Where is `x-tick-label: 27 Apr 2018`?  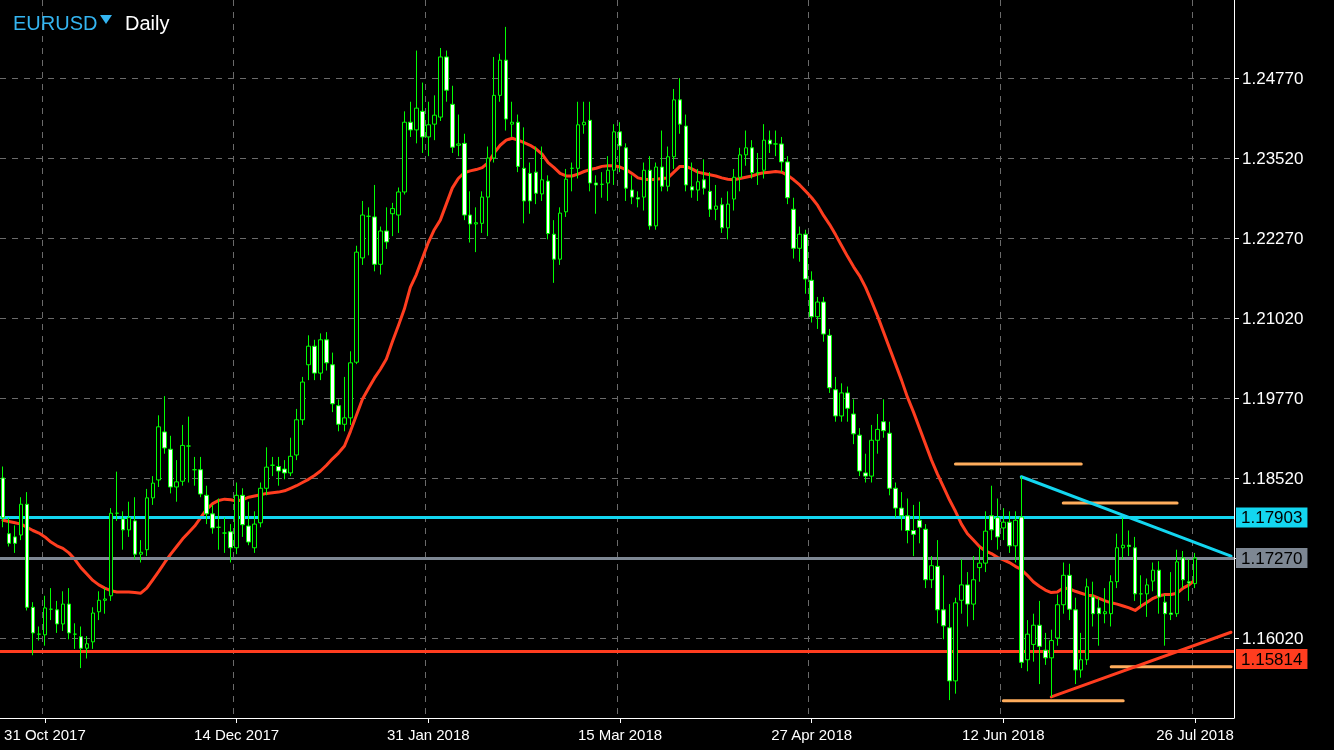
x-tick-label: 27 Apr 2018 is located at coordinates (812, 734).